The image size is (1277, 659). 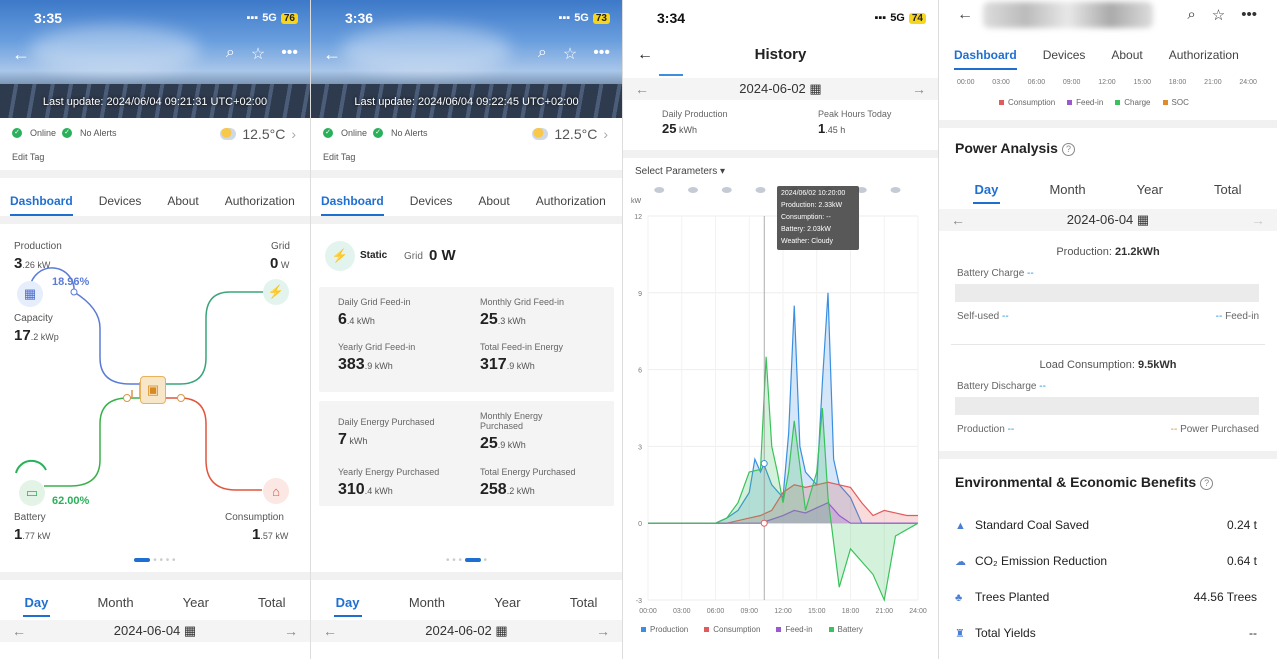 What do you see at coordinates (845, 629) in the screenshot?
I see `legend-battery: Battery` at bounding box center [845, 629].